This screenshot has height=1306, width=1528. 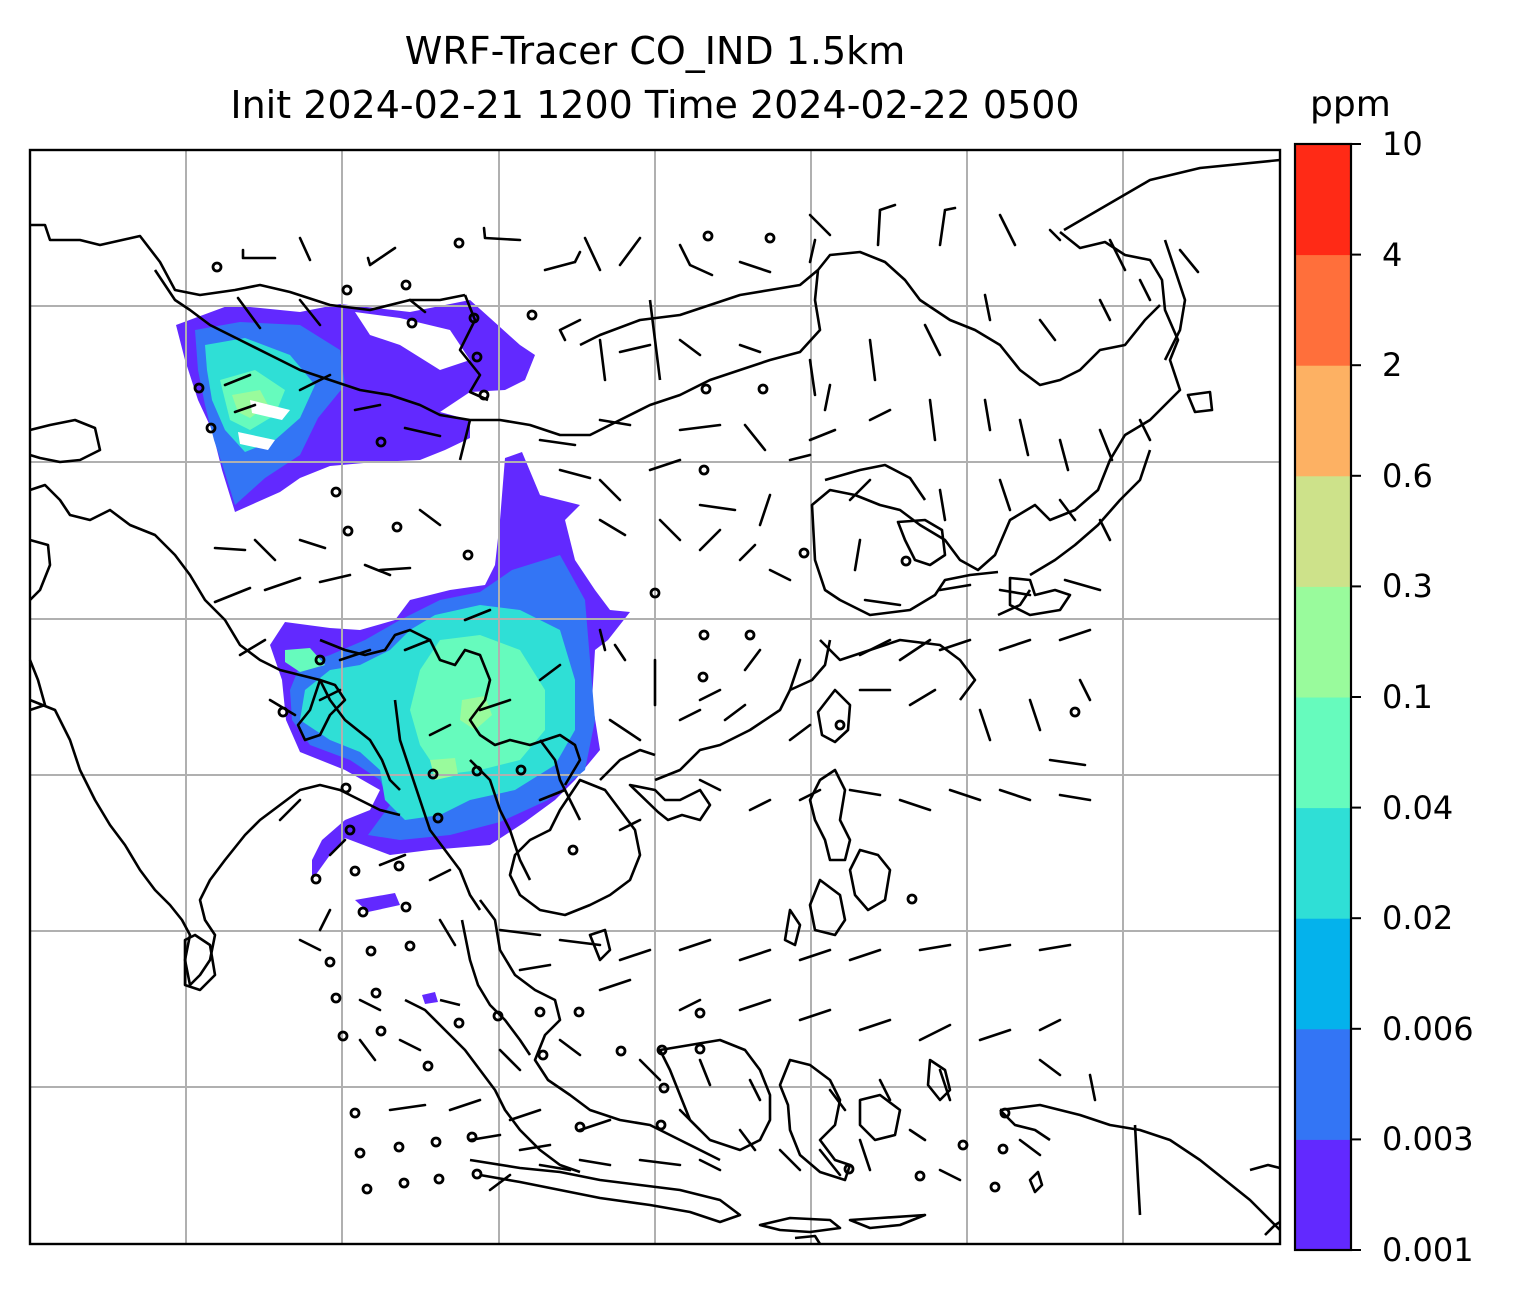 What do you see at coordinates (655, 51) in the screenshot?
I see `plot-title-line-1: WRF-Tracer CO_IND 1.5km` at bounding box center [655, 51].